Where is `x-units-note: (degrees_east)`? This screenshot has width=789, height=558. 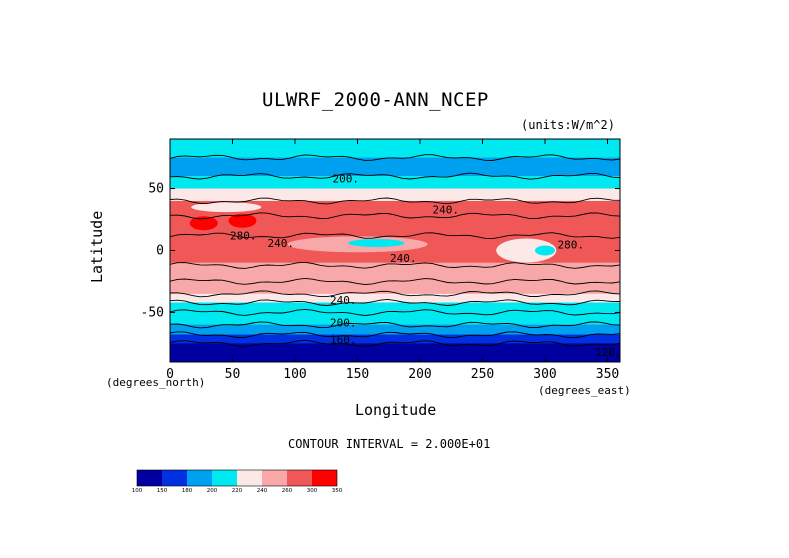
x-units-note: (degrees_east) is located at coordinates (584, 390).